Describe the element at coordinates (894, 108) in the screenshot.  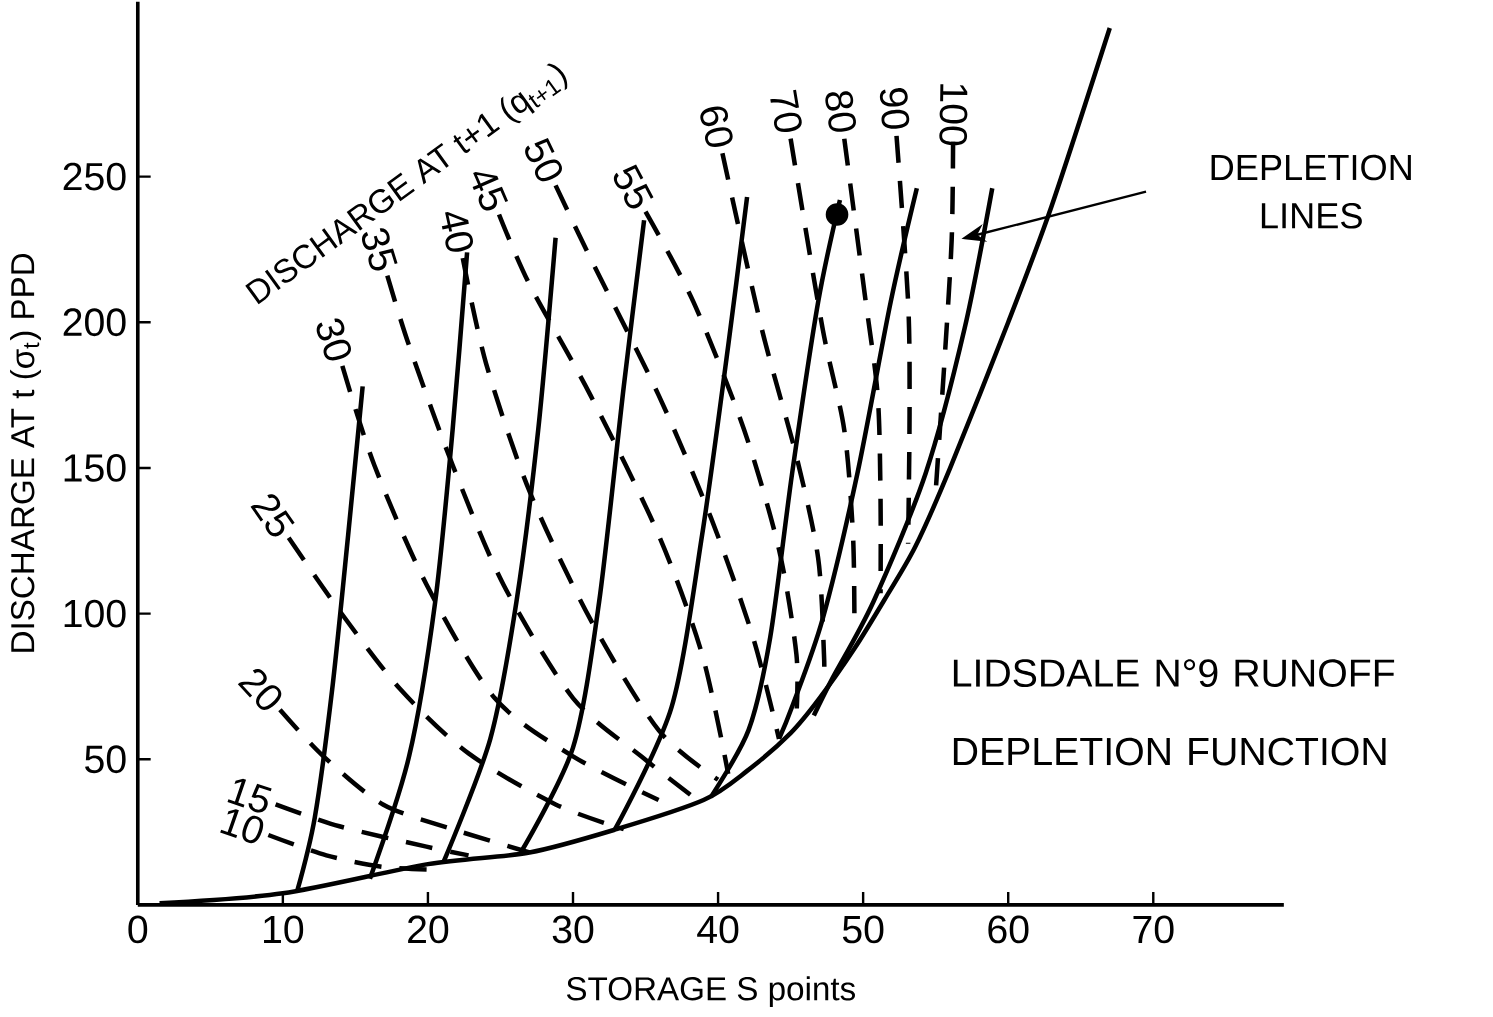
I see `text: 90` at that location.